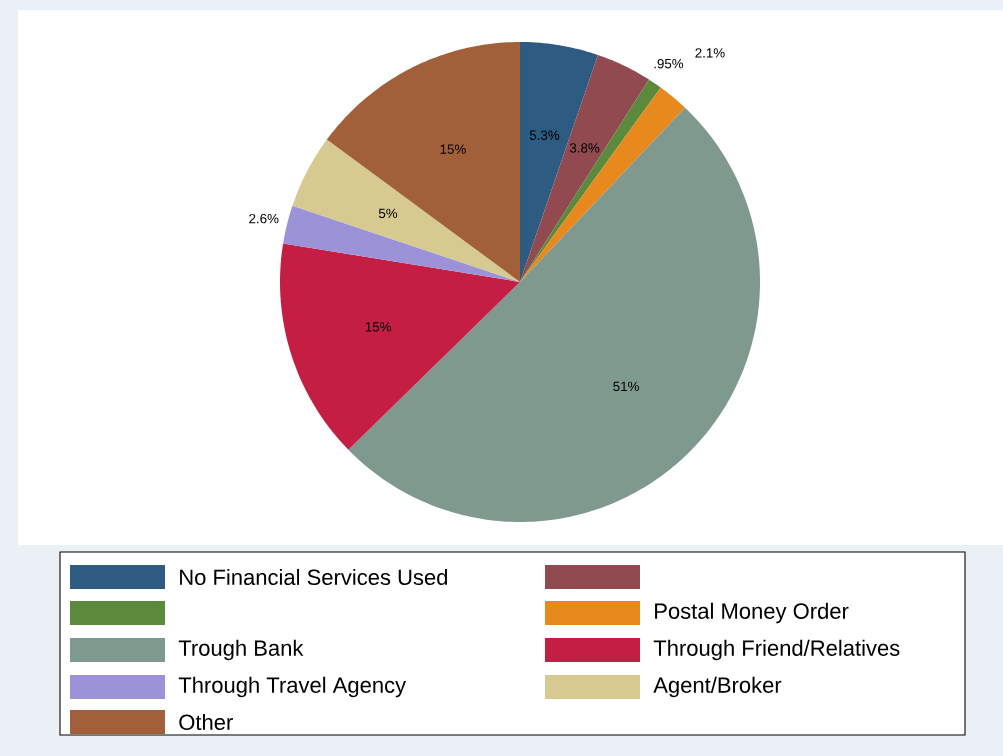 This screenshot has width=1003, height=756. I want to click on data-label: 5%, so click(388, 213).